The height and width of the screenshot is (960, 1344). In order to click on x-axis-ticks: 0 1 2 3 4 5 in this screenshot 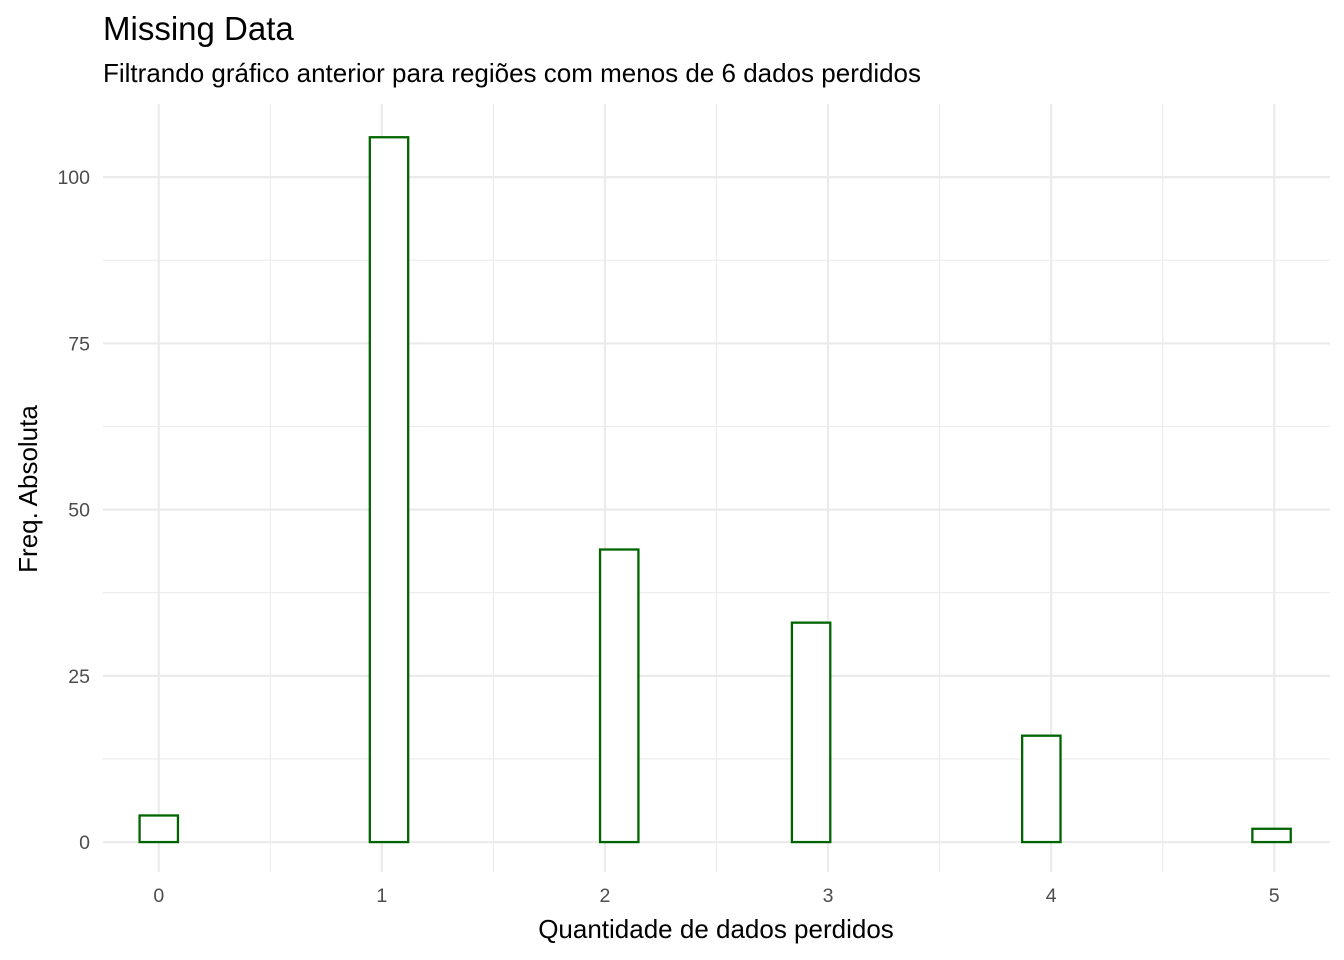, I will do `click(716, 896)`.